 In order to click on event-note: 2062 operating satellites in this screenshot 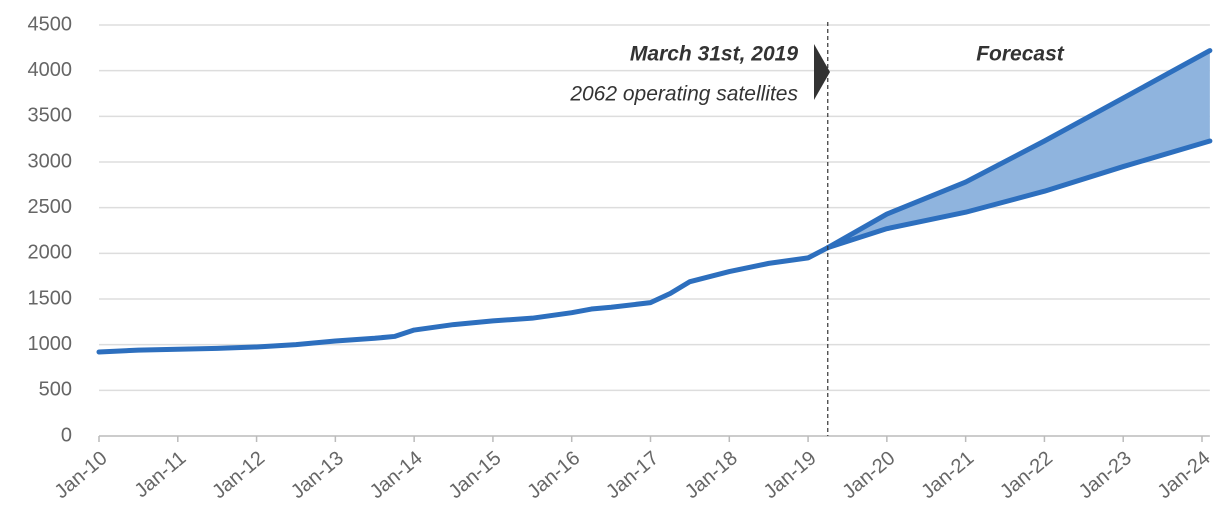, I will do `click(683, 94)`.